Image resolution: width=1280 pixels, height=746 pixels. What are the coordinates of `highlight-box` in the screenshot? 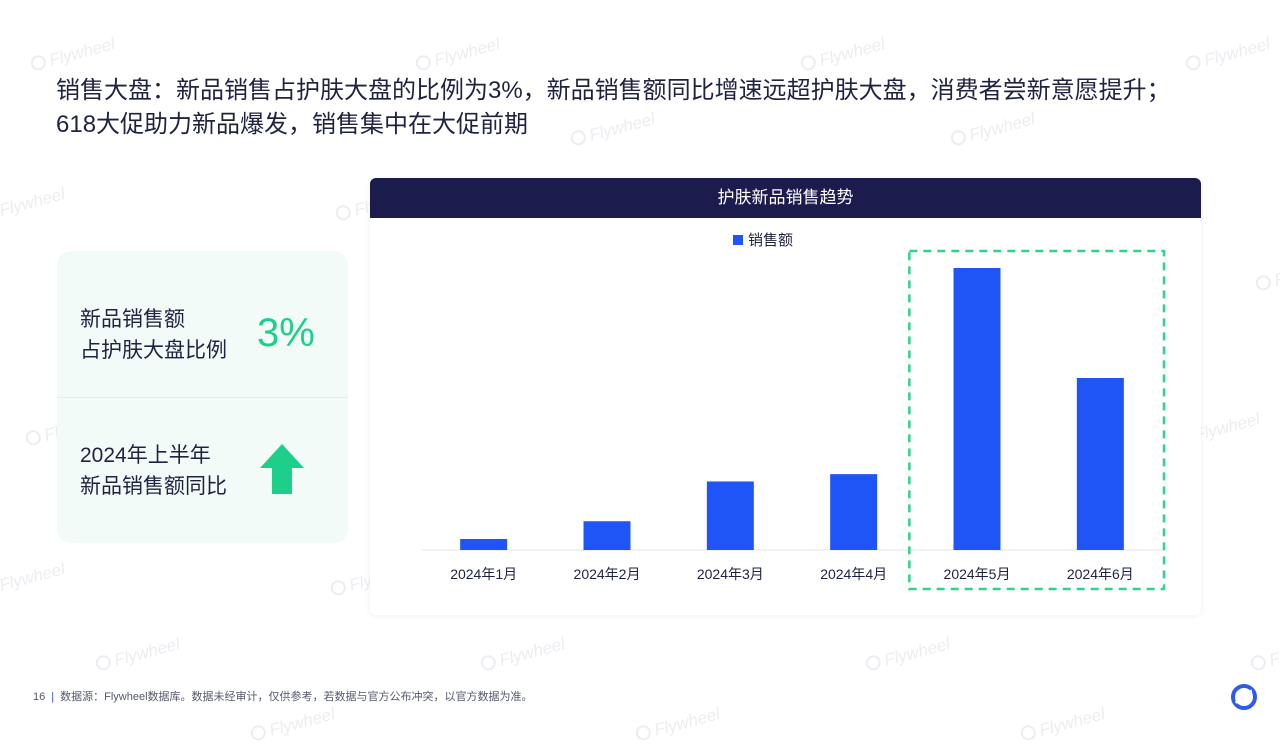 It's located at (1037, 420).